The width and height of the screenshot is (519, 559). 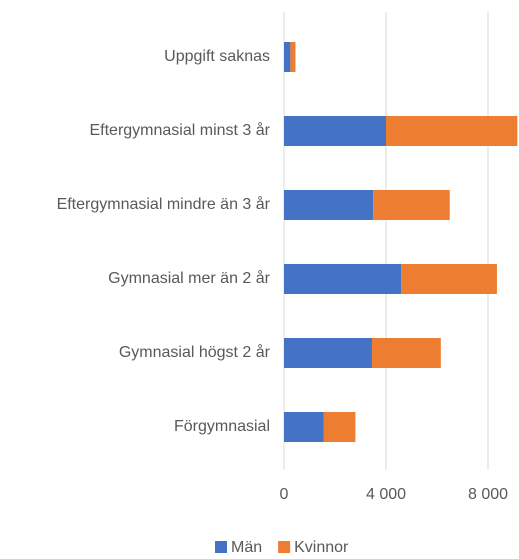 I want to click on x-tick-label: 8 000, so click(x=488, y=494).